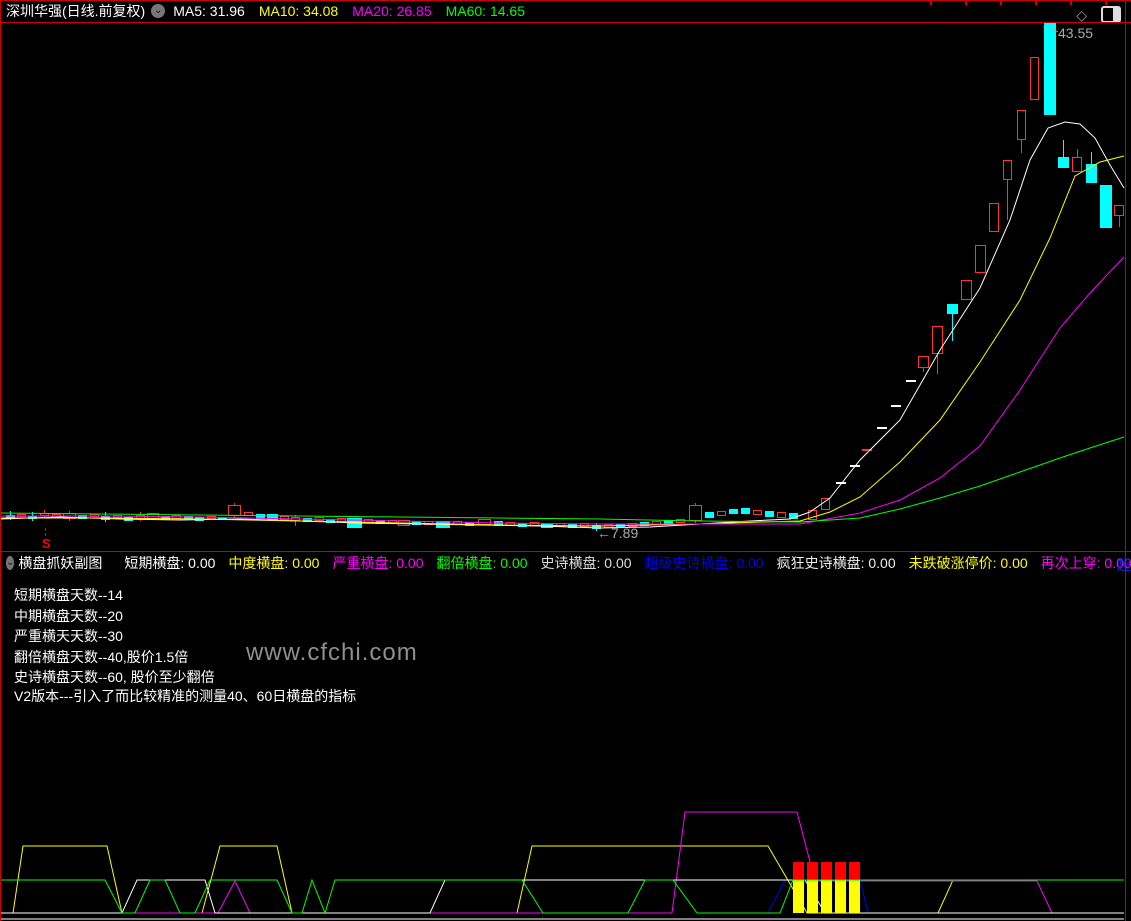 This screenshot has height=921, width=1131. I want to click on sub-magenta-line, so click(562, 862).